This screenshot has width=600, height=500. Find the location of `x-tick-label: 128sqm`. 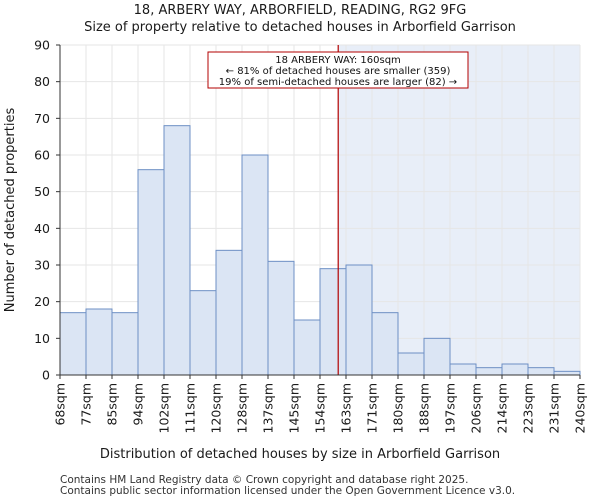

x-tick-label: 128sqm is located at coordinates (242, 408).